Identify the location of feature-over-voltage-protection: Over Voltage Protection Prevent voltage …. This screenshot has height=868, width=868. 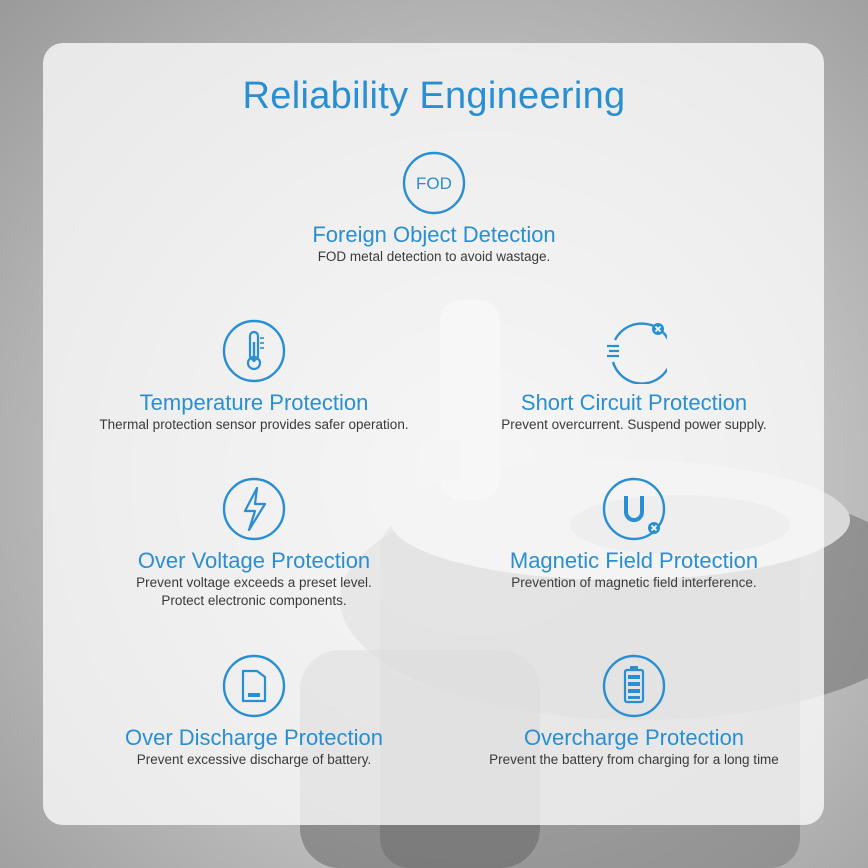
(254, 543).